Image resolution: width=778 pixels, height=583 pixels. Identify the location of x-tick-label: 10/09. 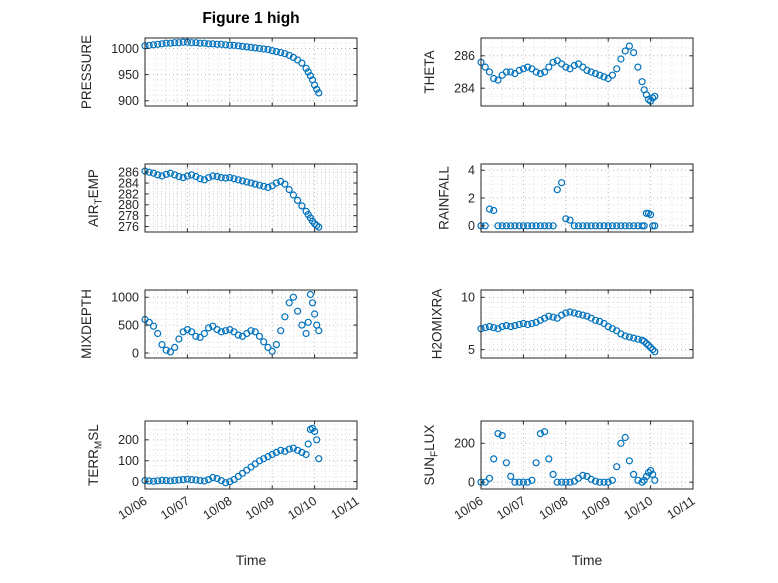
(260, 508).